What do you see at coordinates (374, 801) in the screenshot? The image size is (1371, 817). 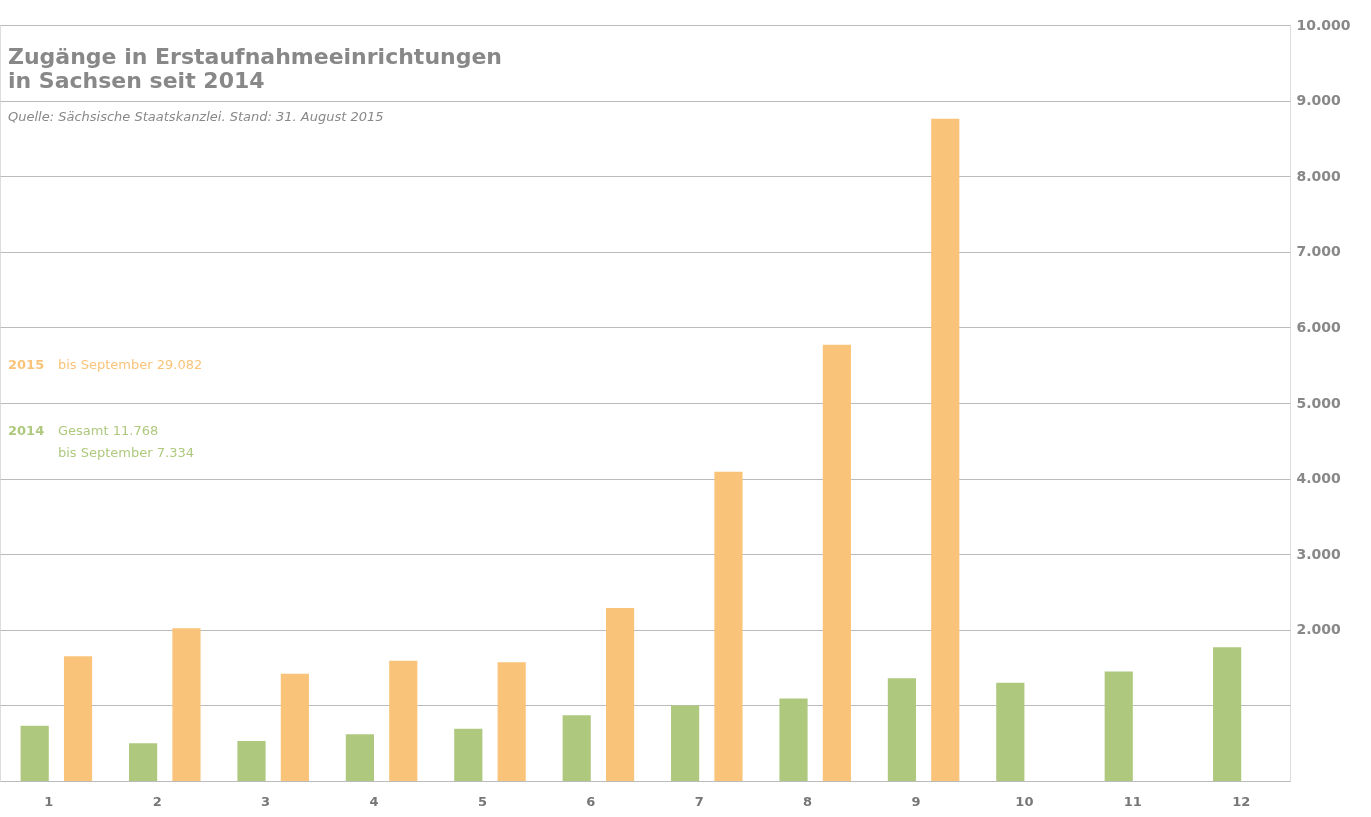 I see `x-tick-label: 4` at bounding box center [374, 801].